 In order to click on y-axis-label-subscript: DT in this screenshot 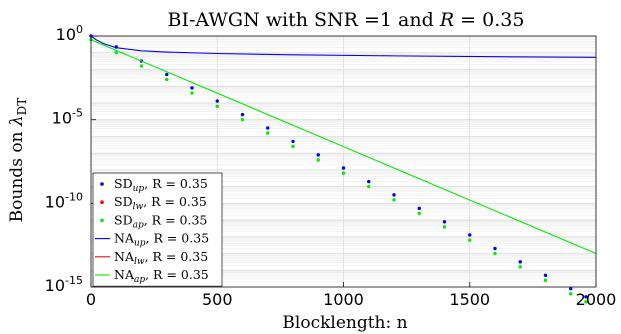, I will do `click(22, 107)`.